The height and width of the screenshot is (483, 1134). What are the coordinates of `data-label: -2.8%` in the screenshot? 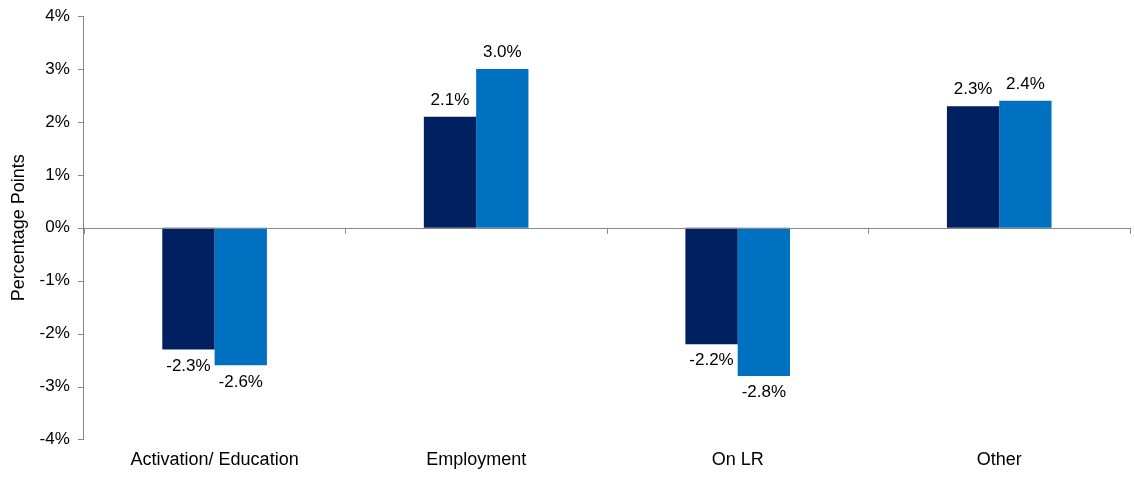 It's located at (764, 392).